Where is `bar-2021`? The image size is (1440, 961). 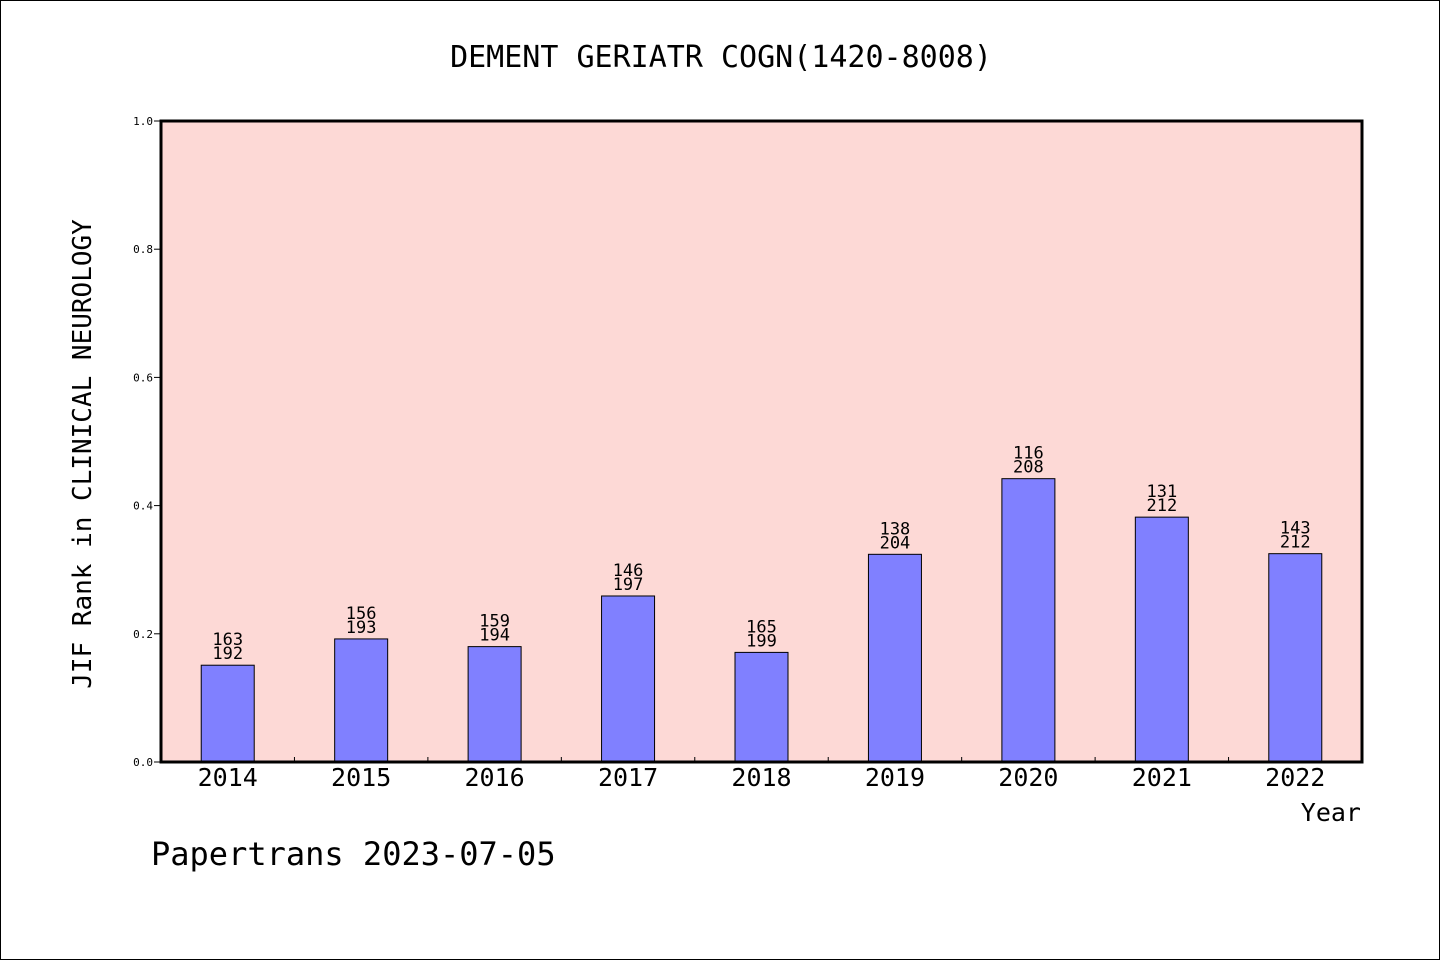 bar-2021 is located at coordinates (1161, 639).